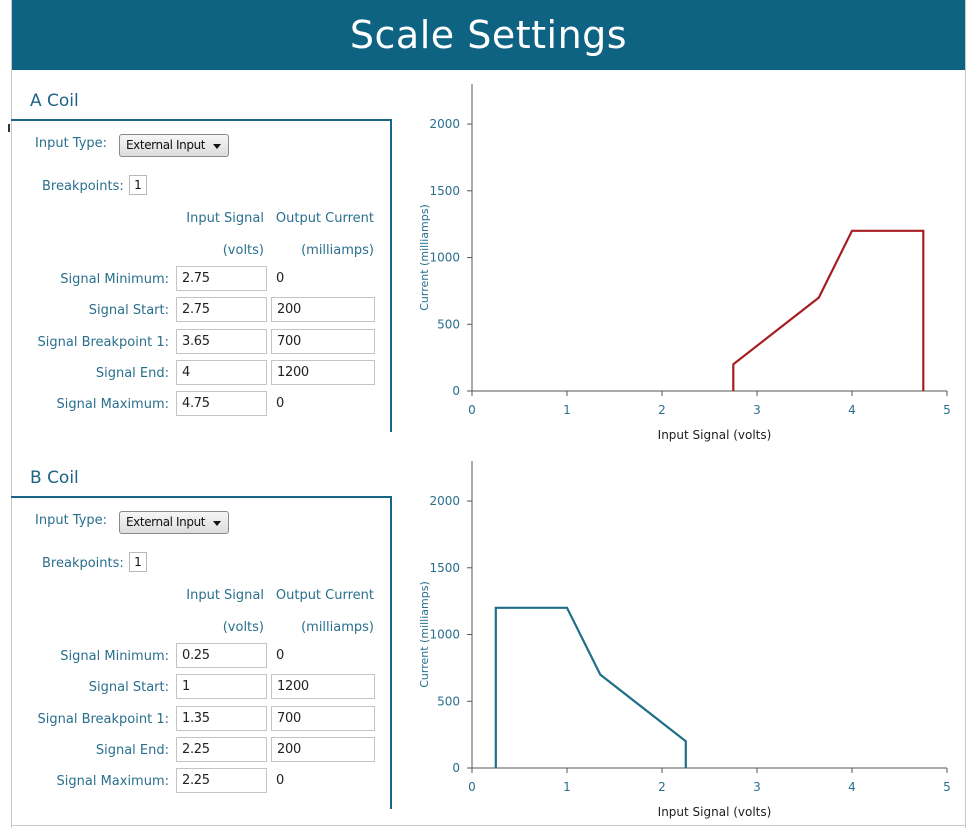  Describe the element at coordinates (221, 686) in the screenshot. I see `input-signal-field: 1` at that location.